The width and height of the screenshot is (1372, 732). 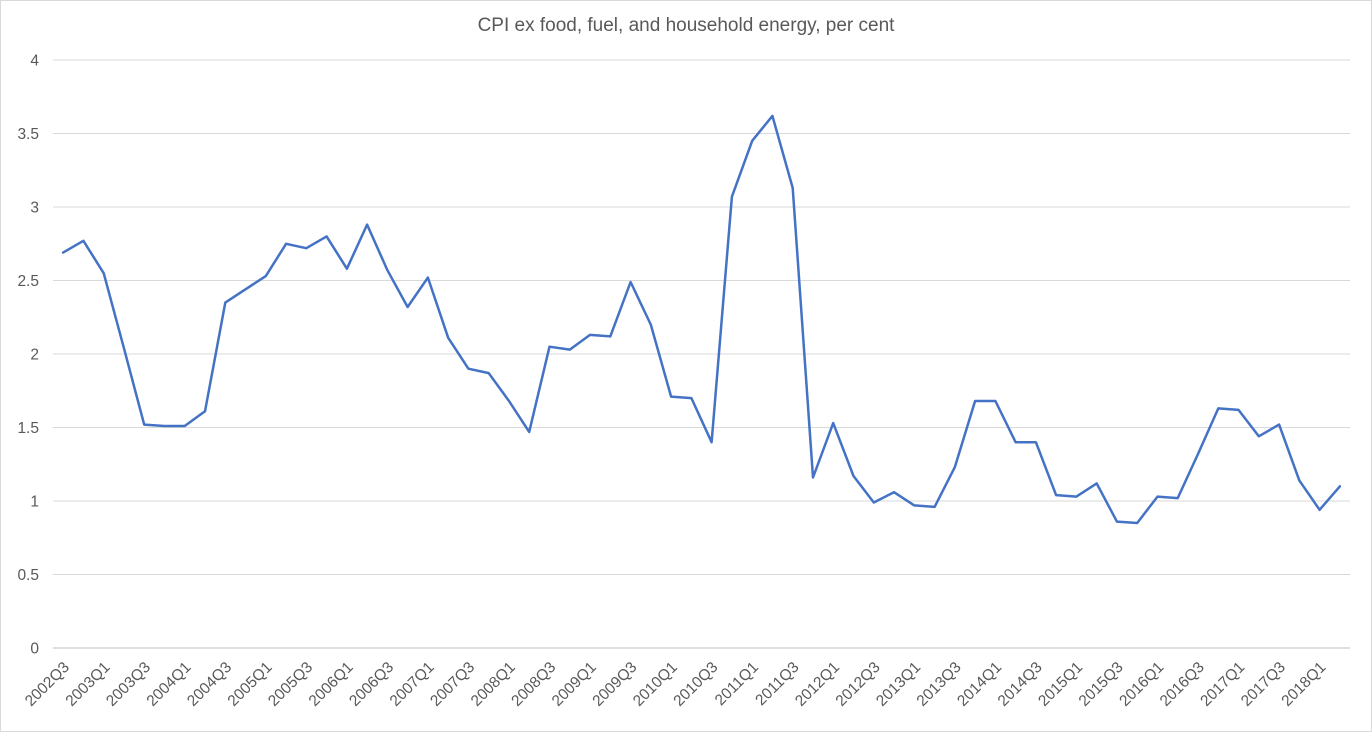 What do you see at coordinates (28, 281) in the screenshot?
I see `y-axis-tick-label: 2.5` at bounding box center [28, 281].